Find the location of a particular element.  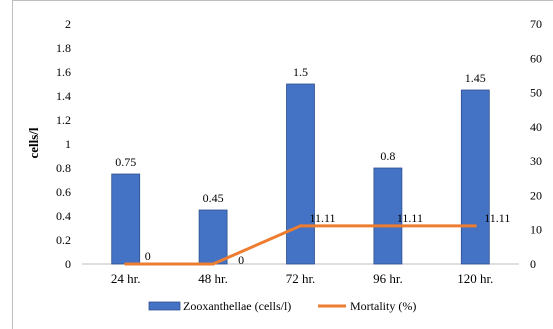

bar-data-label: 1.45 is located at coordinates (475, 78).